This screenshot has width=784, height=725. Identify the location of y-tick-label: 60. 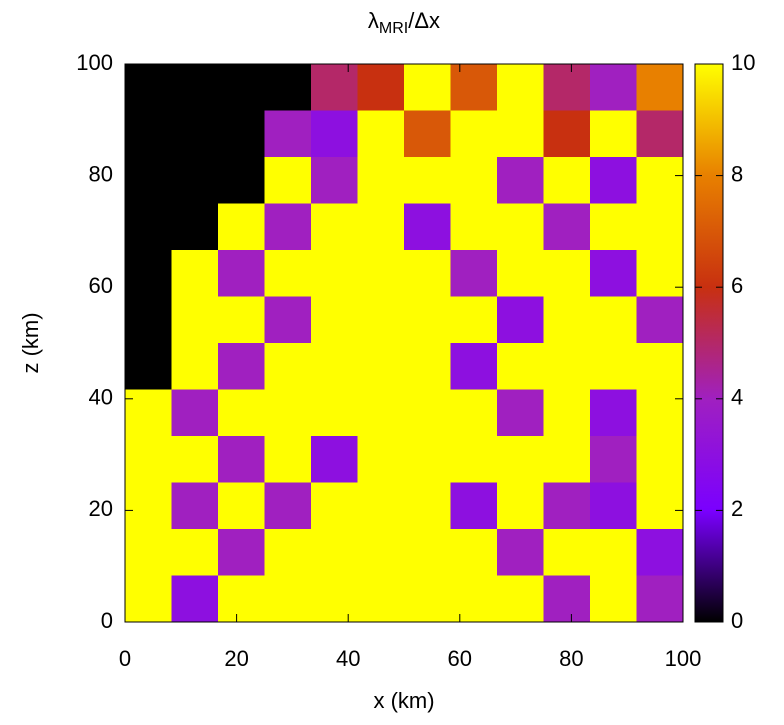
(101, 285).